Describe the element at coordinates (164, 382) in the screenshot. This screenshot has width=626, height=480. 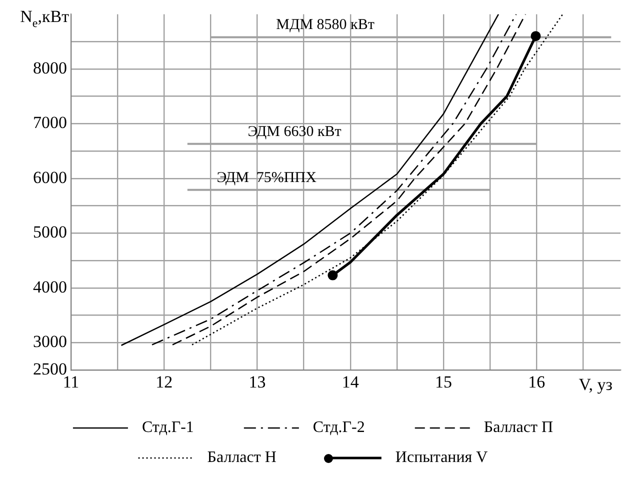
I see `x-tick-label: 12` at that location.